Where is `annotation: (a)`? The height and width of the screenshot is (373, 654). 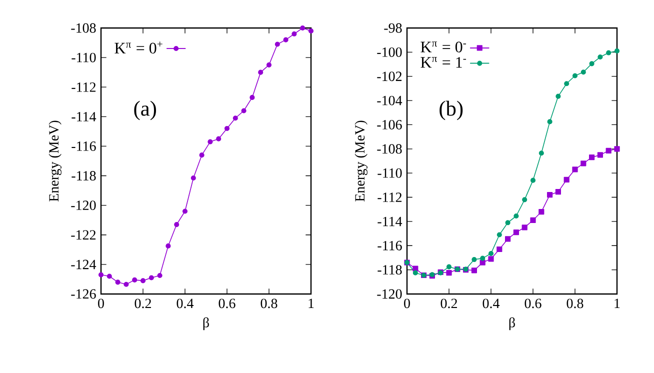
annotation: (a) is located at coordinates (145, 110).